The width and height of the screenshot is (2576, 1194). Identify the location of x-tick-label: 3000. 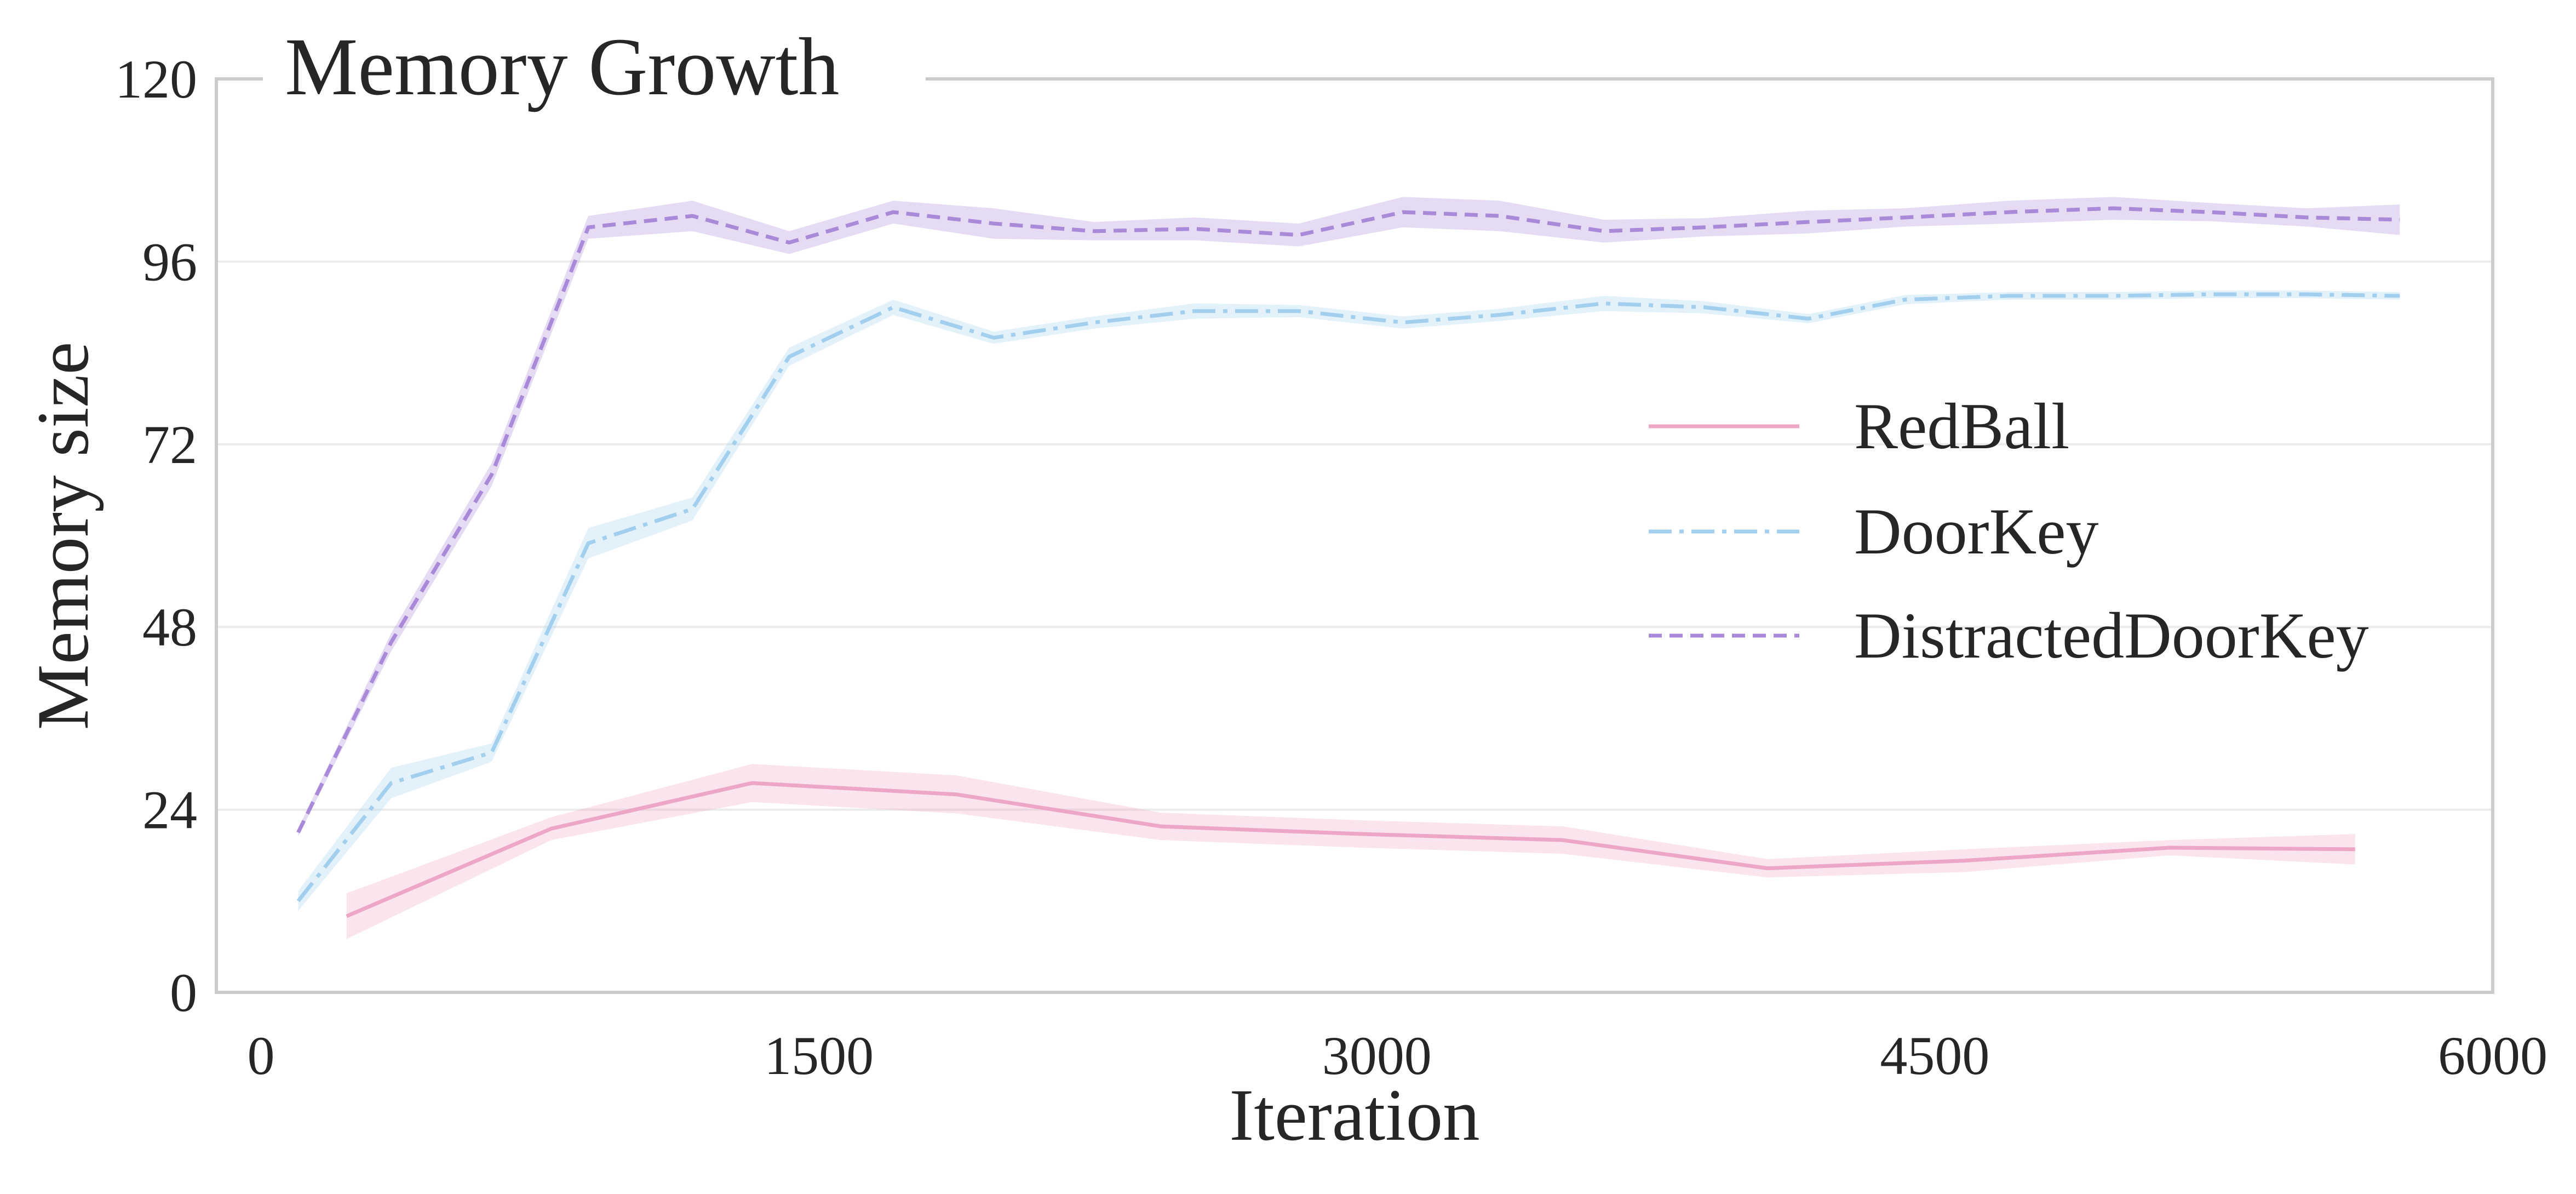
(1377, 1055).